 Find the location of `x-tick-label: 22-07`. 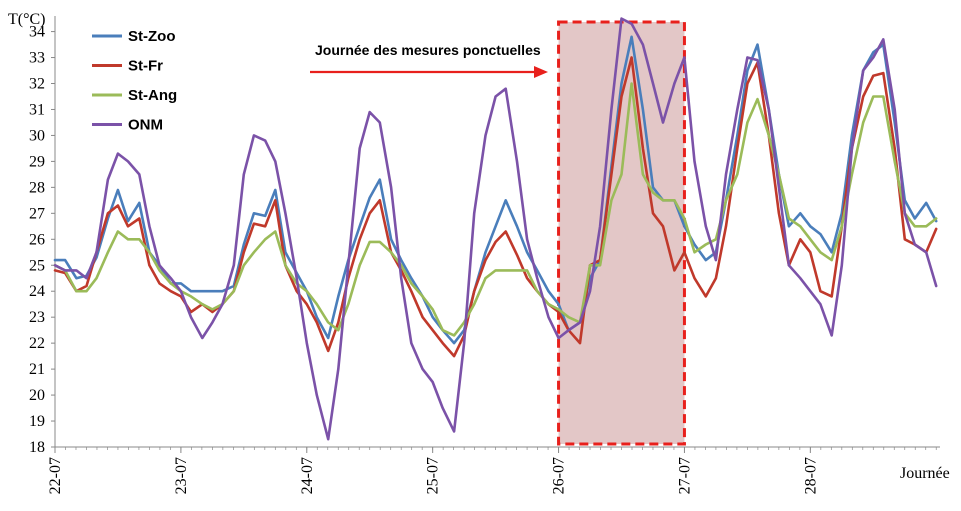

x-tick-label: 22-07 is located at coordinates (55, 475).